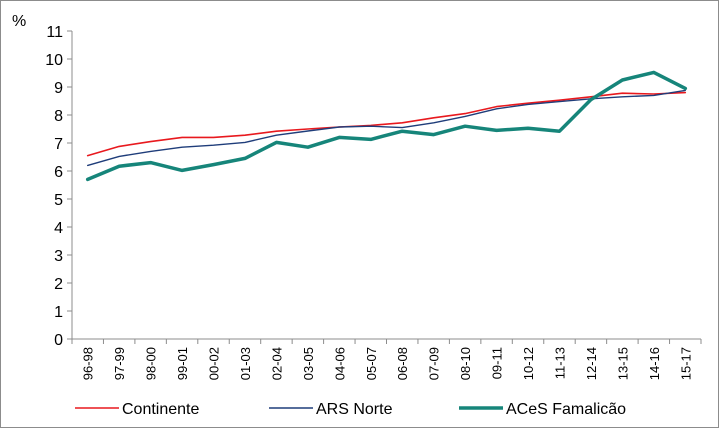 The width and height of the screenshot is (719, 432). Describe the element at coordinates (591, 363) in the screenshot. I see `x-tick-label: 12-14` at that location.